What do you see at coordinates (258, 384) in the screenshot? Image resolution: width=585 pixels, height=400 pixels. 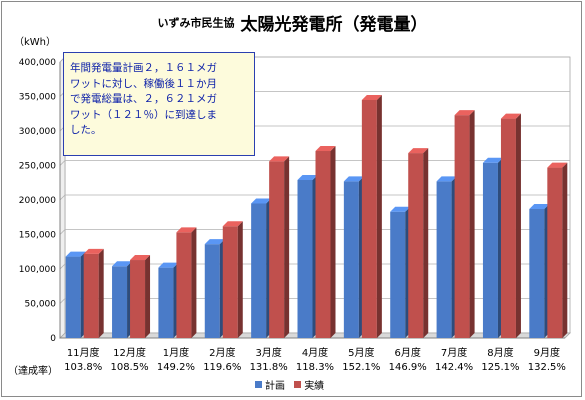 I see `legend-swatch-plan` at bounding box center [258, 384].